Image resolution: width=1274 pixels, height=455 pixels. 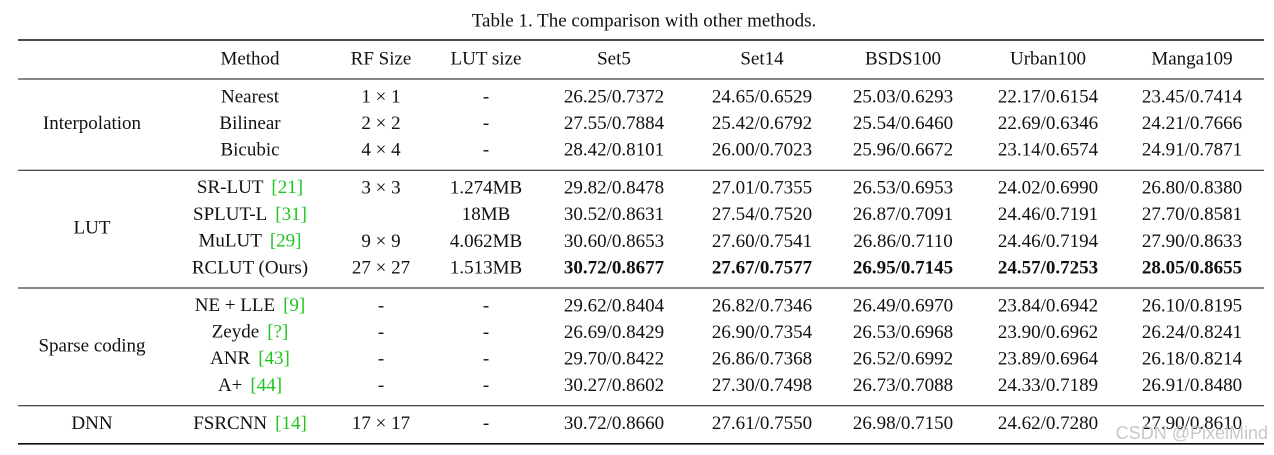 What do you see at coordinates (486, 214) in the screenshot?
I see `lut-size: 18MB` at bounding box center [486, 214].